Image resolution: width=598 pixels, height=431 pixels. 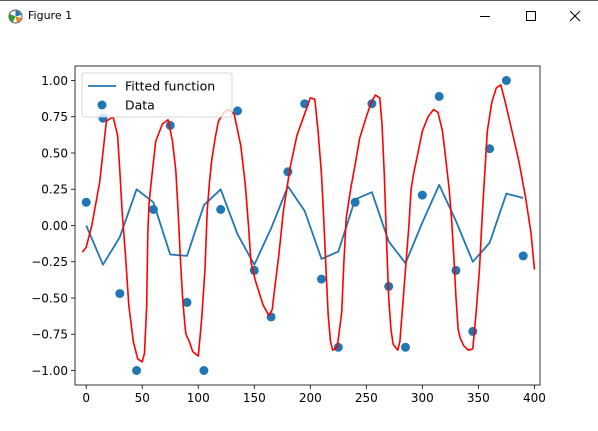 I want to click on x-tick-label: 0, so click(x=86, y=398).